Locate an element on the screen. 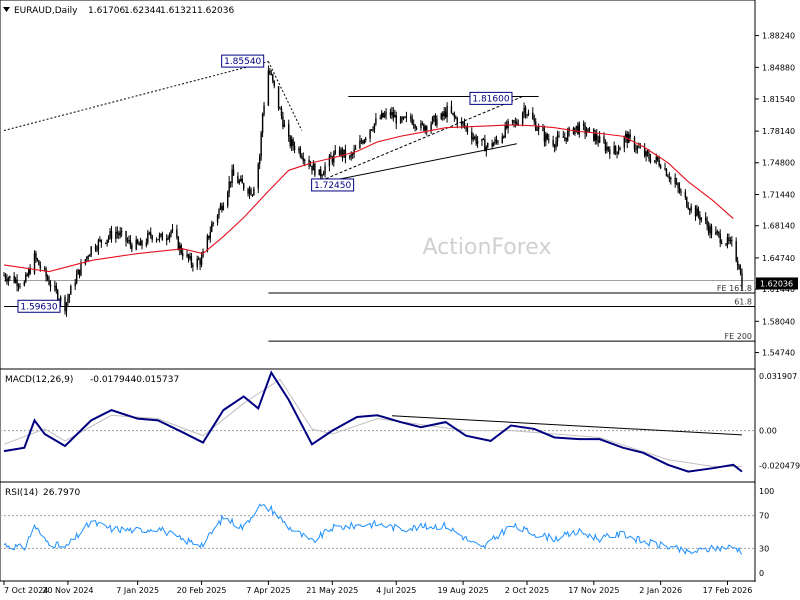 Image resolution: width=800 pixels, height=600 pixels. macd-value-2: -0.015737 is located at coordinates (156, 380).